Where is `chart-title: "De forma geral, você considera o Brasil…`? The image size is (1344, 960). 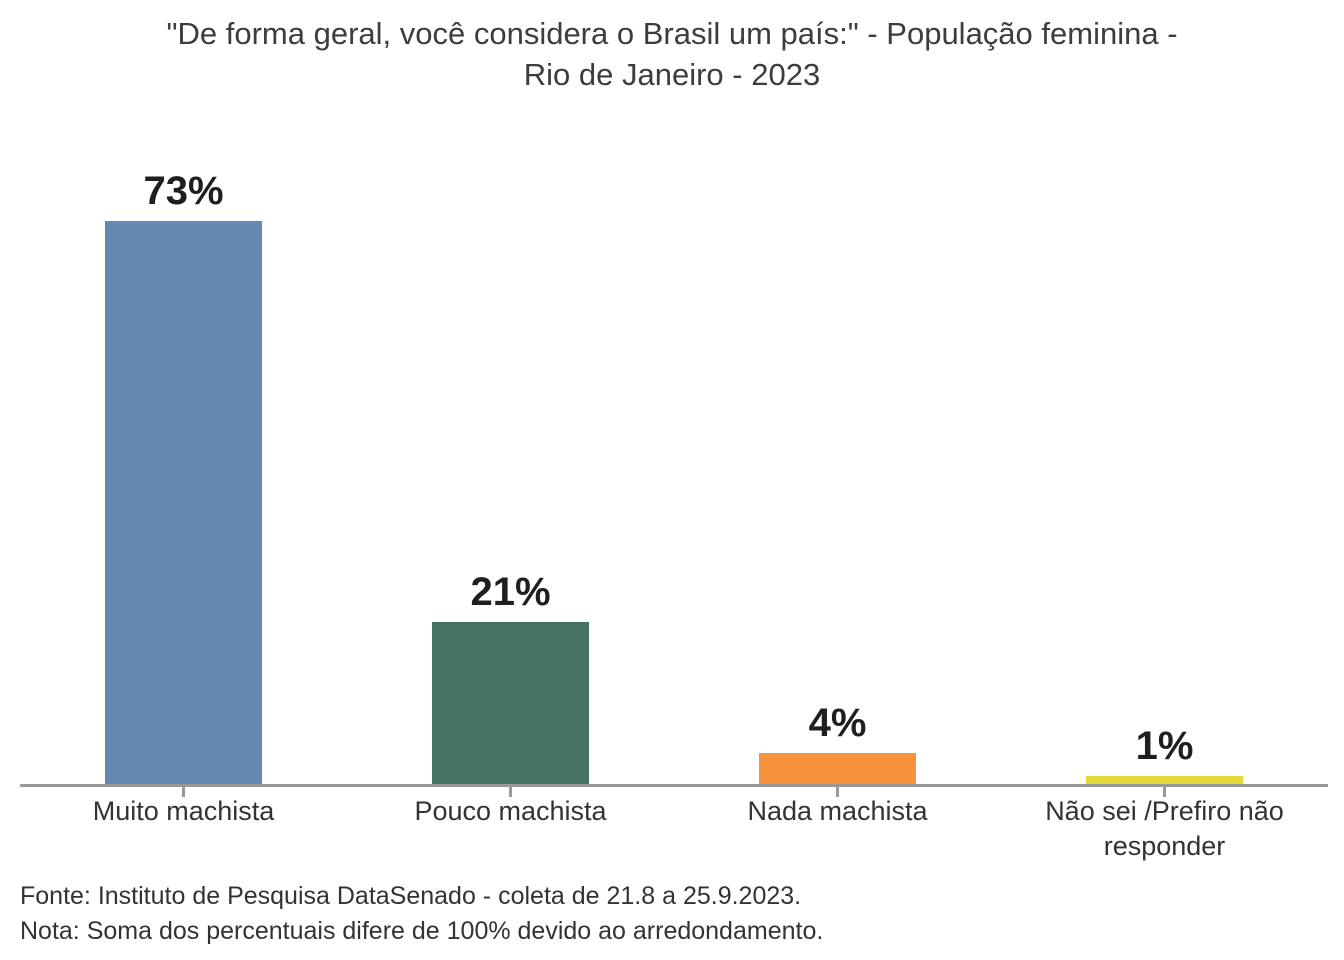
chart-title: "De forma geral, você considera o Brasil… is located at coordinates (672, 54).